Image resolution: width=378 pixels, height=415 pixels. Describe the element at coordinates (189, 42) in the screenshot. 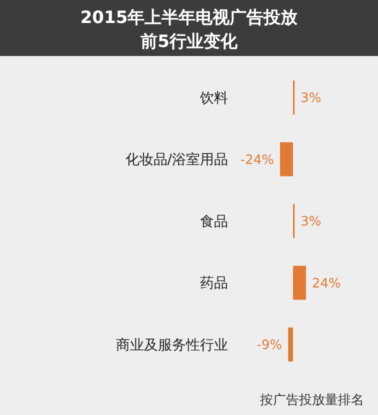

I see `chart-subtitle: 前5行业变化` at that location.